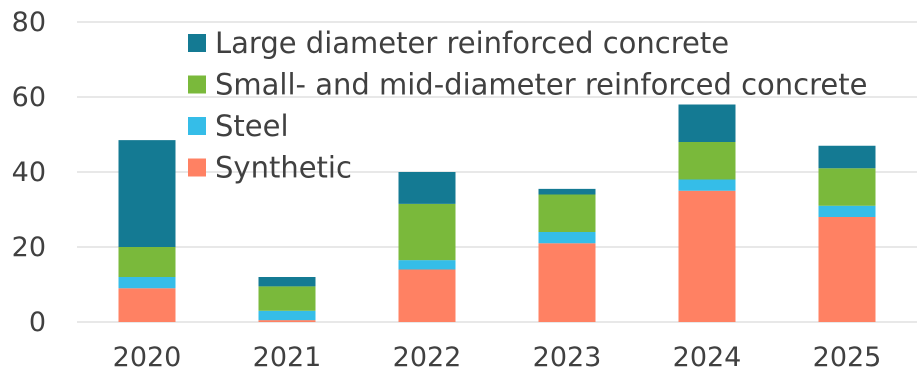  I want to click on y-tick-label-0: 0, so click(37, 322).